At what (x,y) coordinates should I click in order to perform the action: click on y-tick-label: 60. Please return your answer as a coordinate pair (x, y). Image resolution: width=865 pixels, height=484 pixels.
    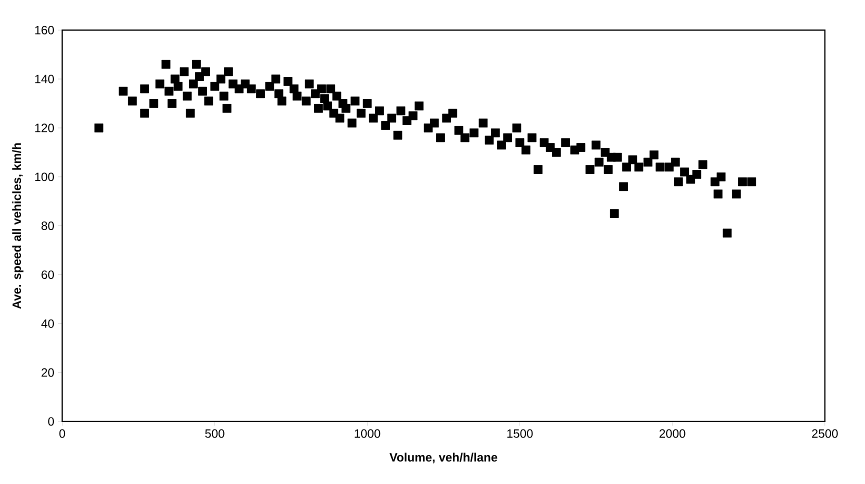
    Looking at the image, I should click on (48, 275).